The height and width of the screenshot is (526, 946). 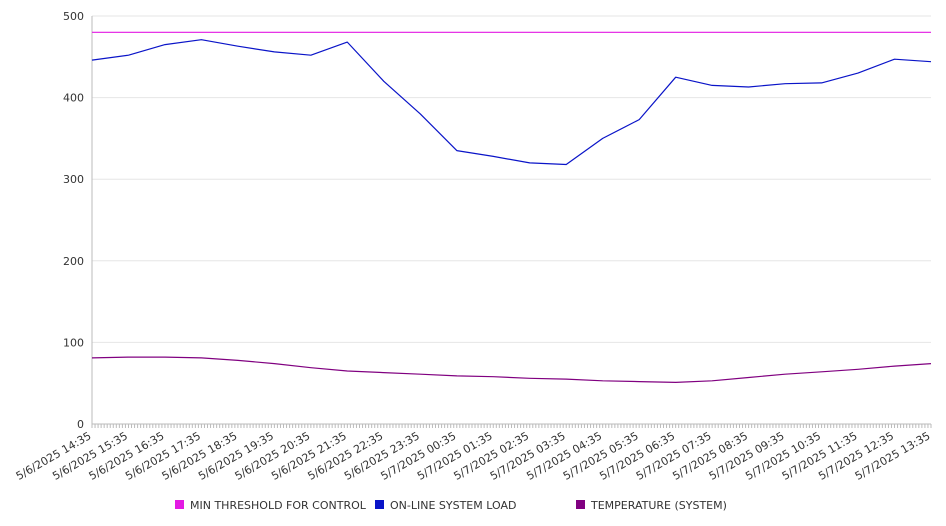 What do you see at coordinates (278, 505) in the screenshot?
I see `legend-label: MIN THRESHOLD FOR CONTROL` at bounding box center [278, 505].